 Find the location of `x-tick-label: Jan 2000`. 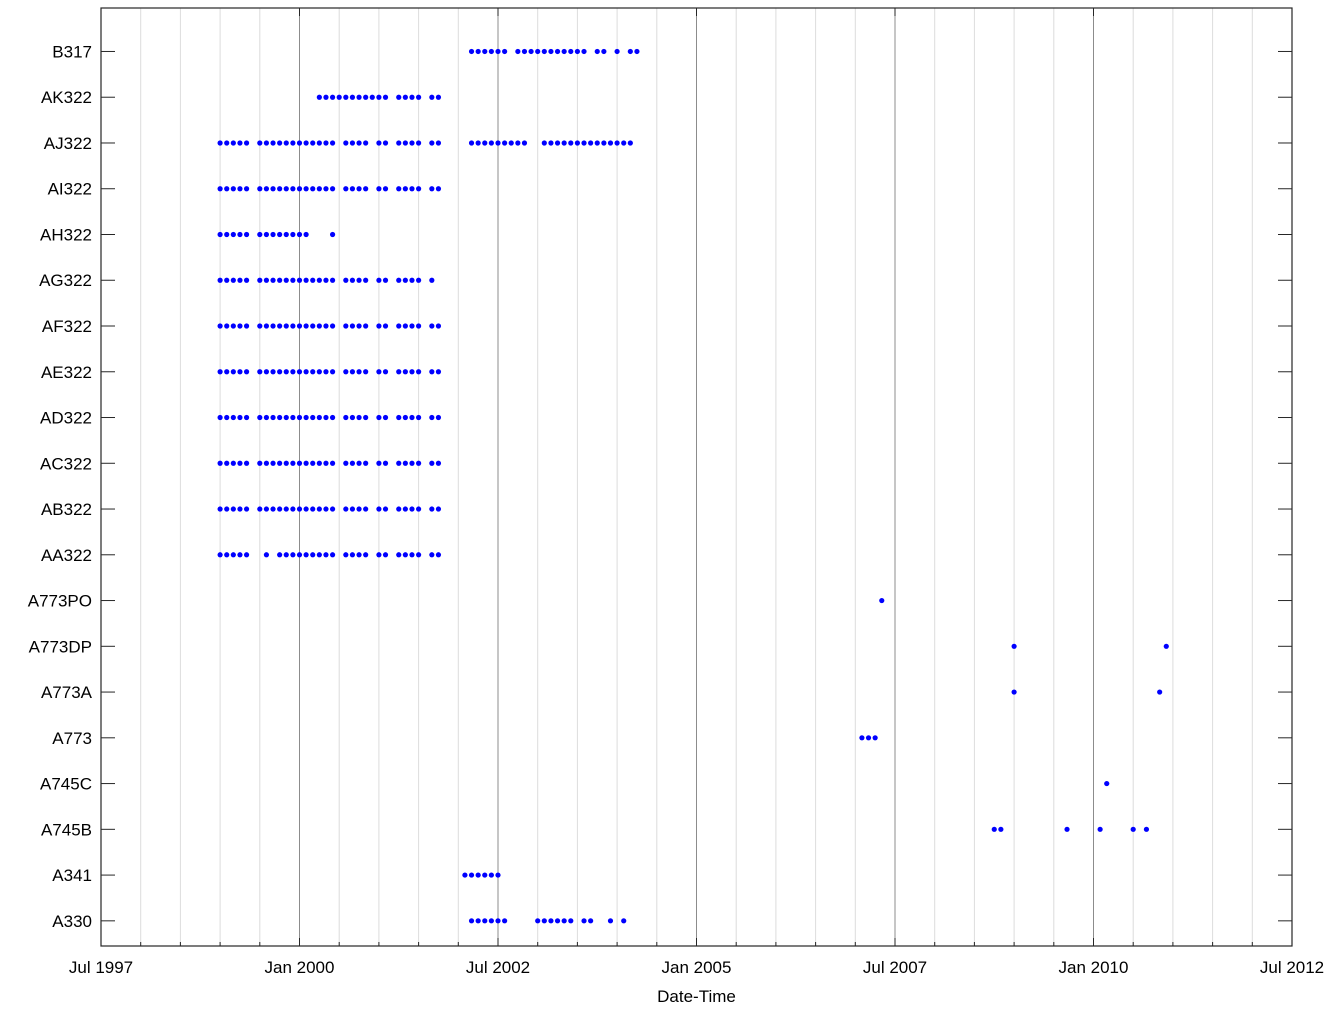

x-tick-label: Jan 2000 is located at coordinates (300, 967).